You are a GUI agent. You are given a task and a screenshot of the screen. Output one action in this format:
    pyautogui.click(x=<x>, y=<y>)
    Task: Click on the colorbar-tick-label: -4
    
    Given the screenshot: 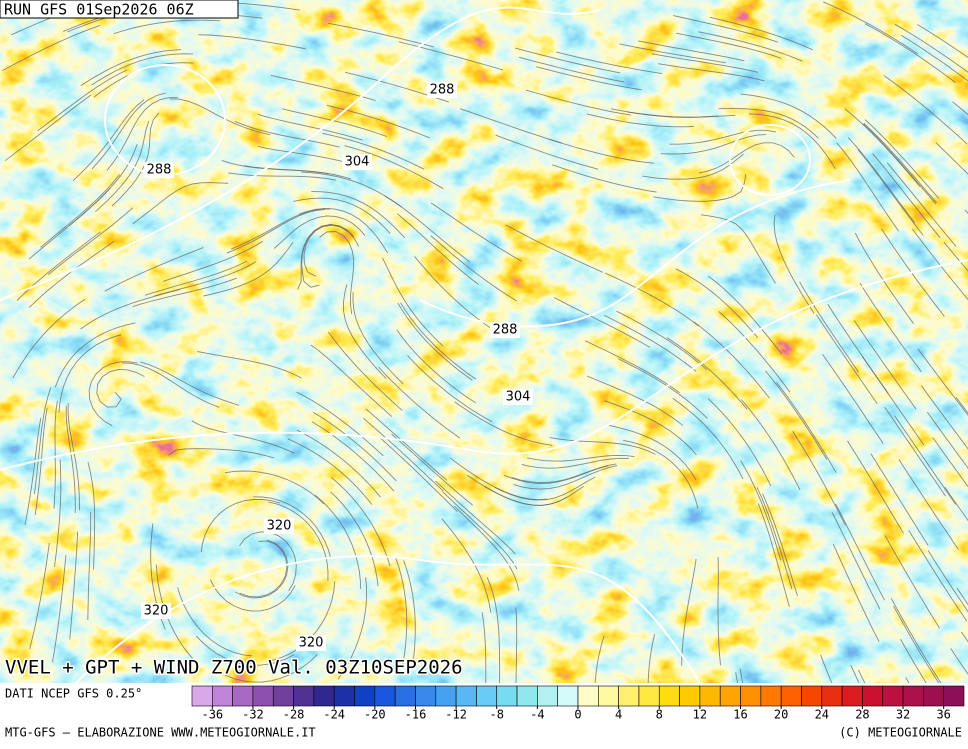 What is the action you would take?
    pyautogui.click(x=537, y=715)
    